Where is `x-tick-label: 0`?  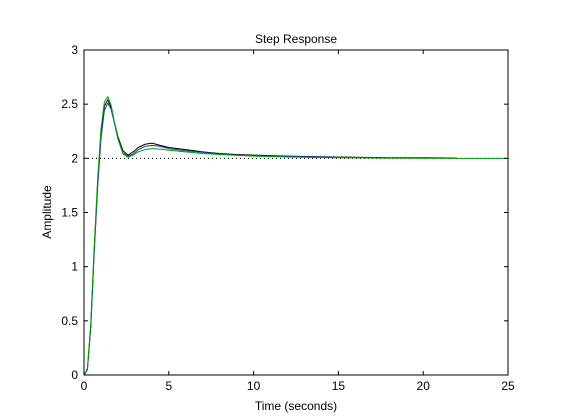 x-tick-label: 0 is located at coordinates (84, 386).